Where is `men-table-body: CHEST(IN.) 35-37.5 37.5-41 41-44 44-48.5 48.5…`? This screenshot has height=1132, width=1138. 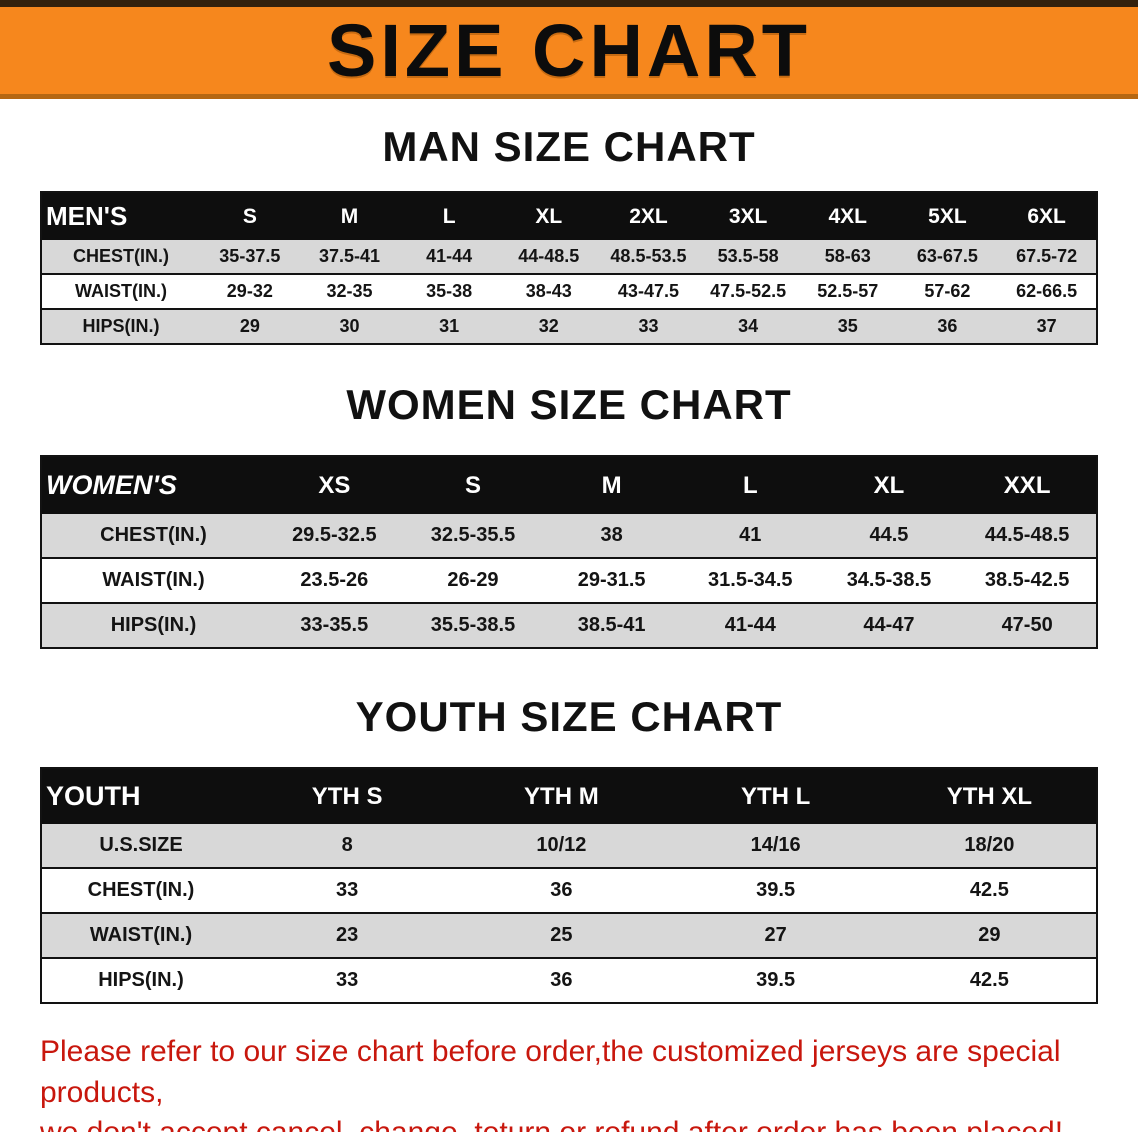
men-table-body: CHEST(IN.) 35-37.5 37.5-41 41-44 44-48.5 48.5… is located at coordinates (569, 292).